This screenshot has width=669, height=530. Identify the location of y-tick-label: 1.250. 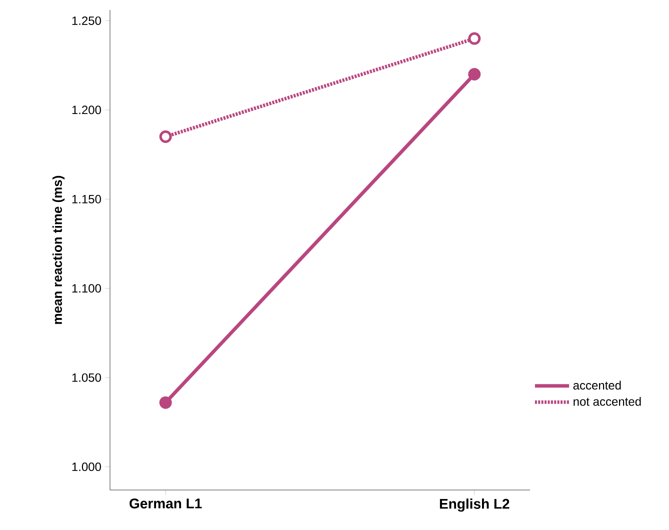
(86, 20).